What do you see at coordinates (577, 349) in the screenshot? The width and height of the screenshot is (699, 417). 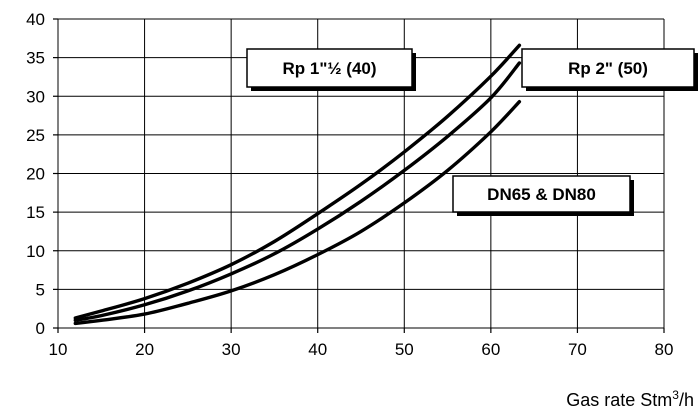 I see `x-tick-label: 70` at bounding box center [577, 349].